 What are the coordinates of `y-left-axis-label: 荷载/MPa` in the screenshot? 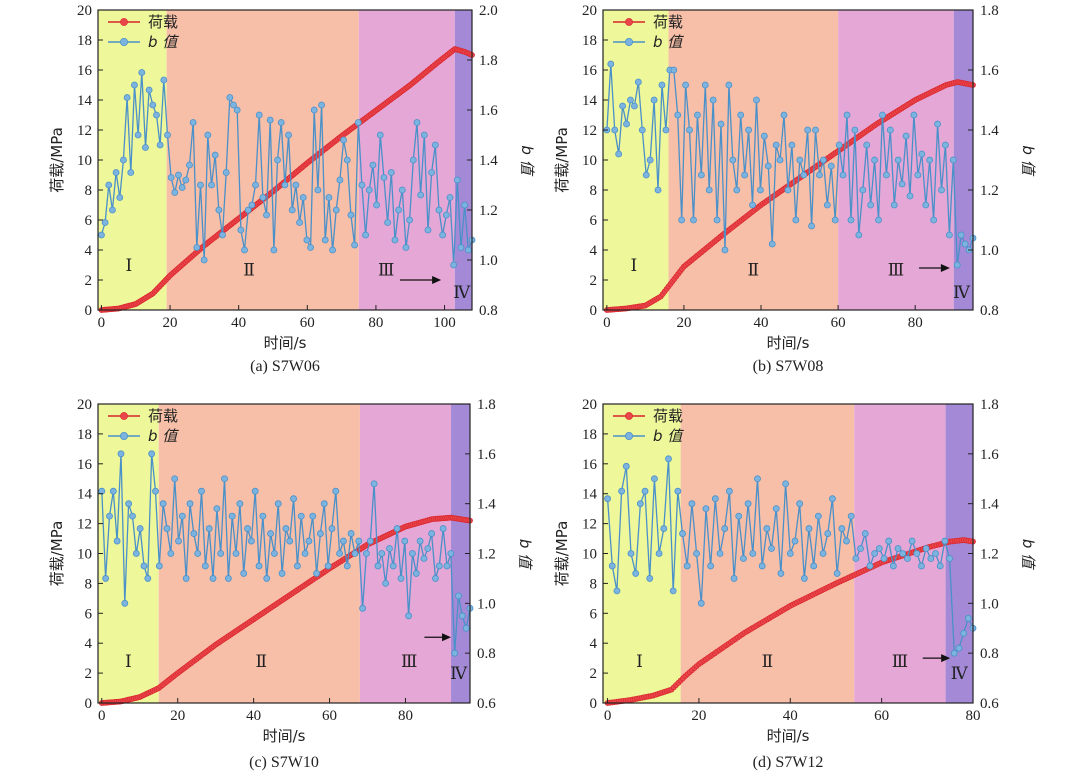 It's located at (562, 160).